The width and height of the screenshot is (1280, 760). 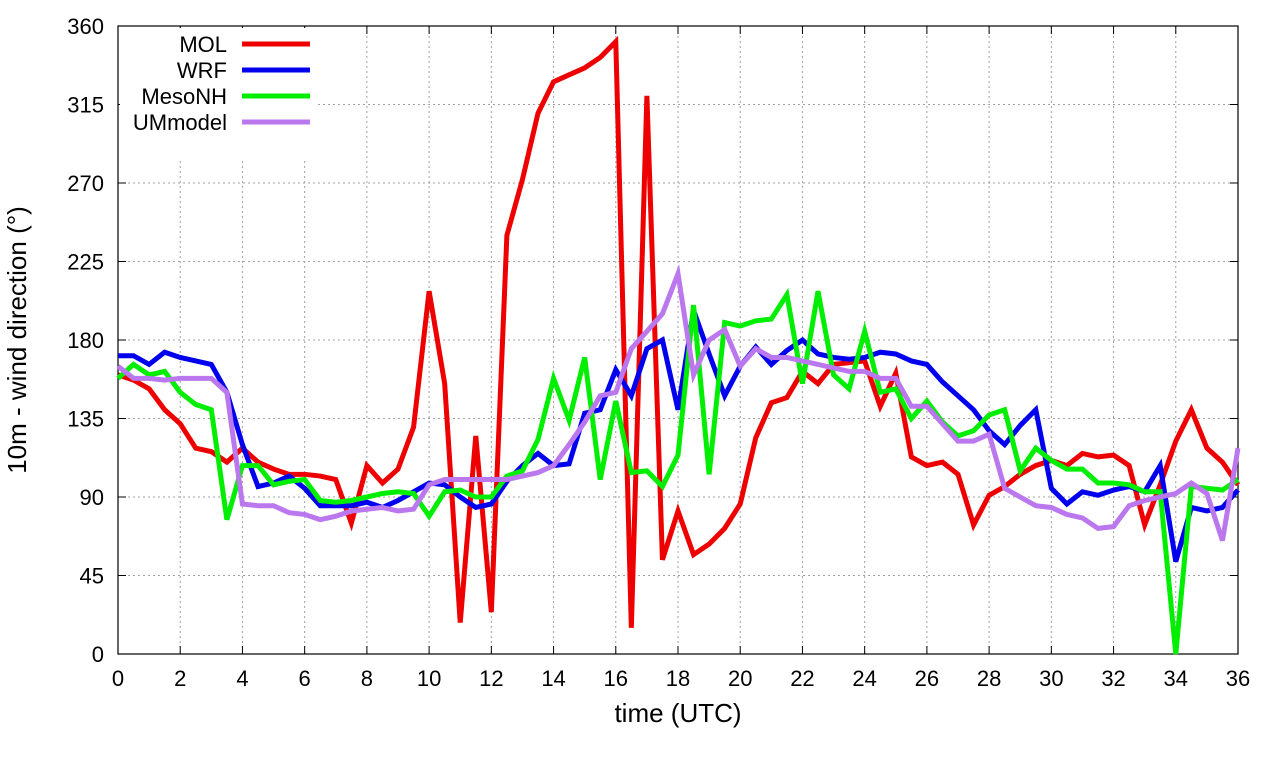 What do you see at coordinates (180, 122) in the screenshot?
I see `legend-label-ummodel: UMmodel` at bounding box center [180, 122].